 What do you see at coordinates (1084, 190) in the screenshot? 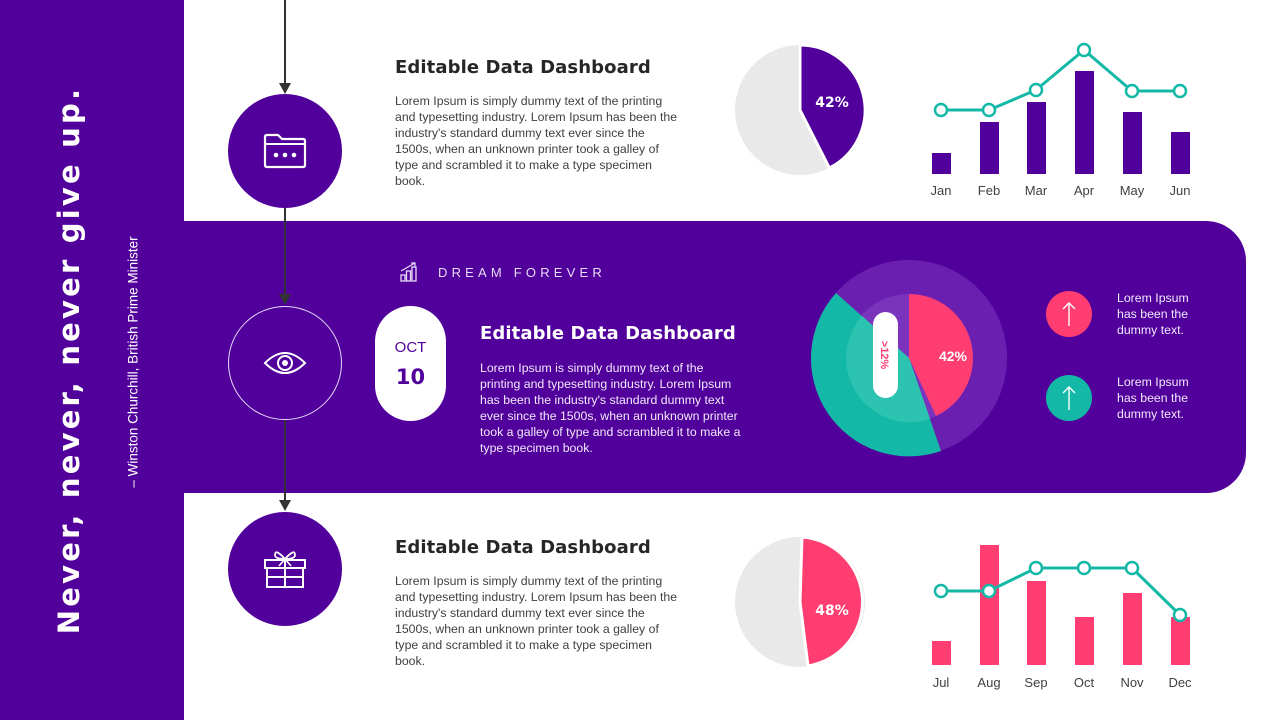
I see `x-tick-label: Apr` at bounding box center [1084, 190].